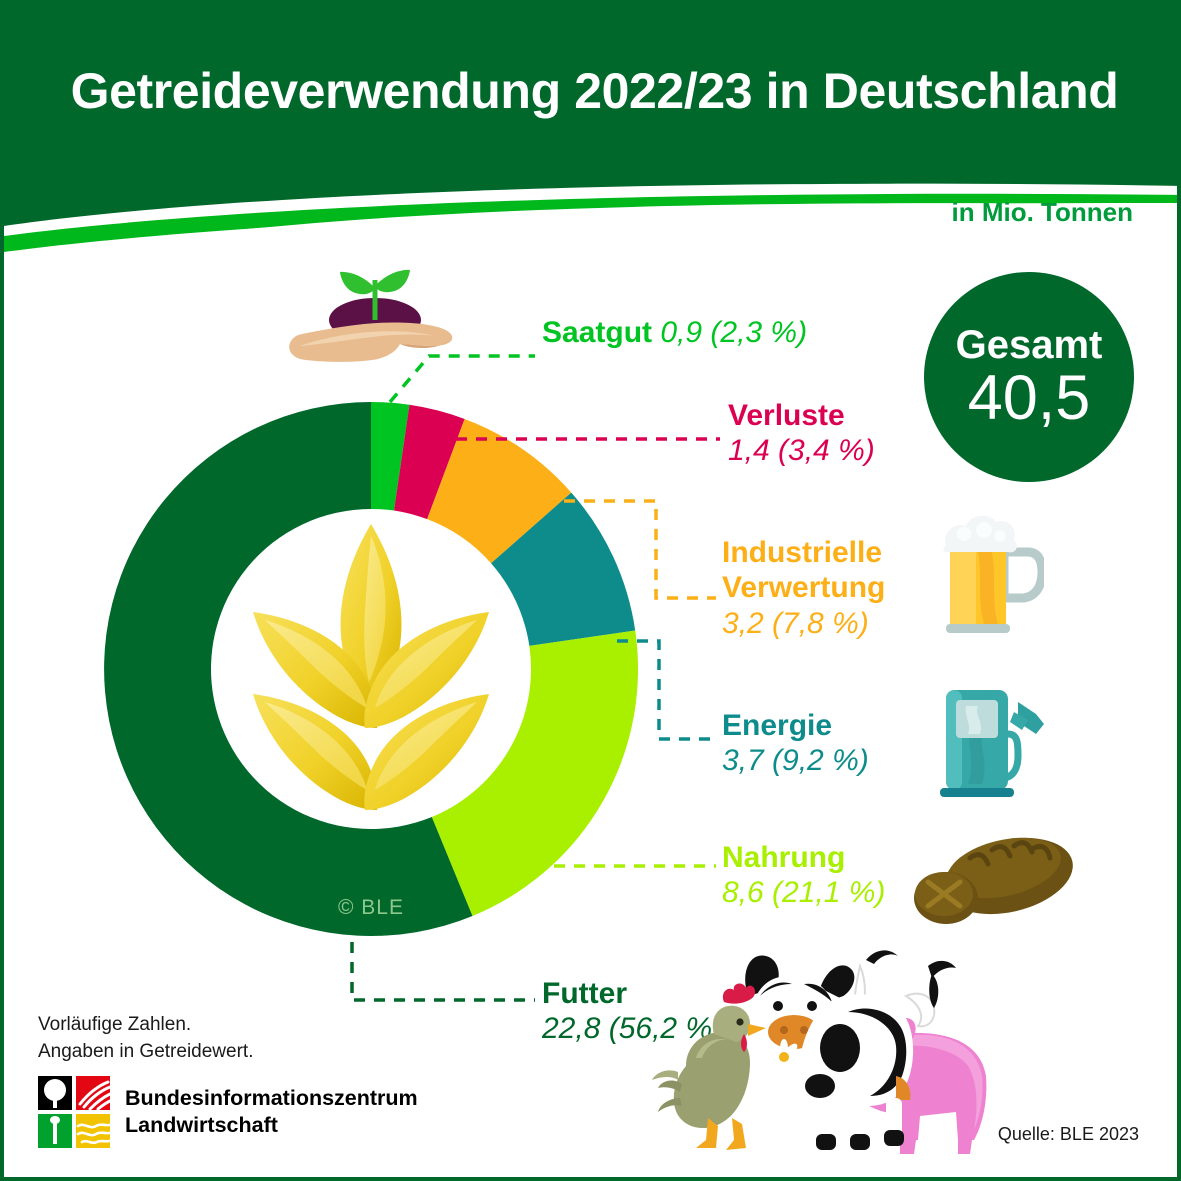  Describe the element at coordinates (371, 315) in the screenshot. I see `hand-seedling-icon` at that location.